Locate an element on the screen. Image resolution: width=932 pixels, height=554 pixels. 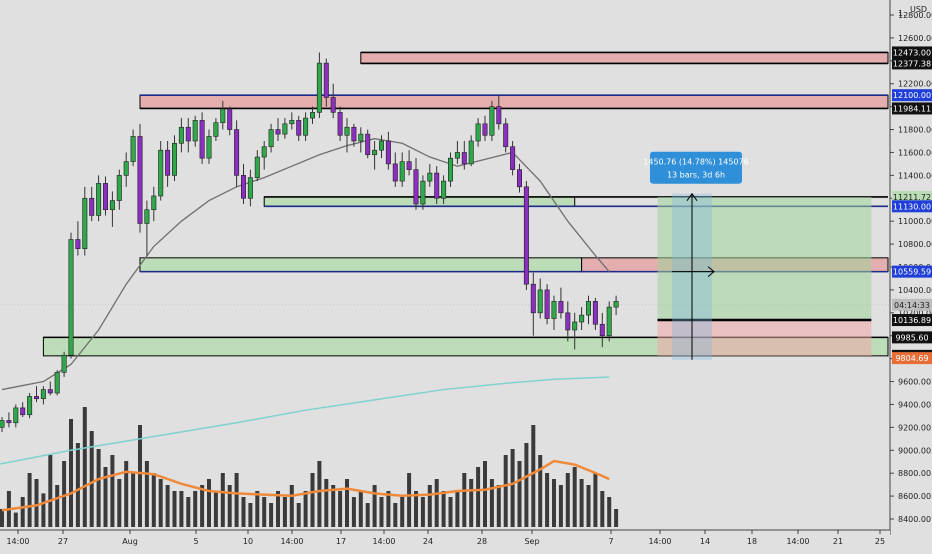
measure-tool: 1450.76 (14.78%) 145076 13 bars, 3d 6h is located at coordinates (696, 255).